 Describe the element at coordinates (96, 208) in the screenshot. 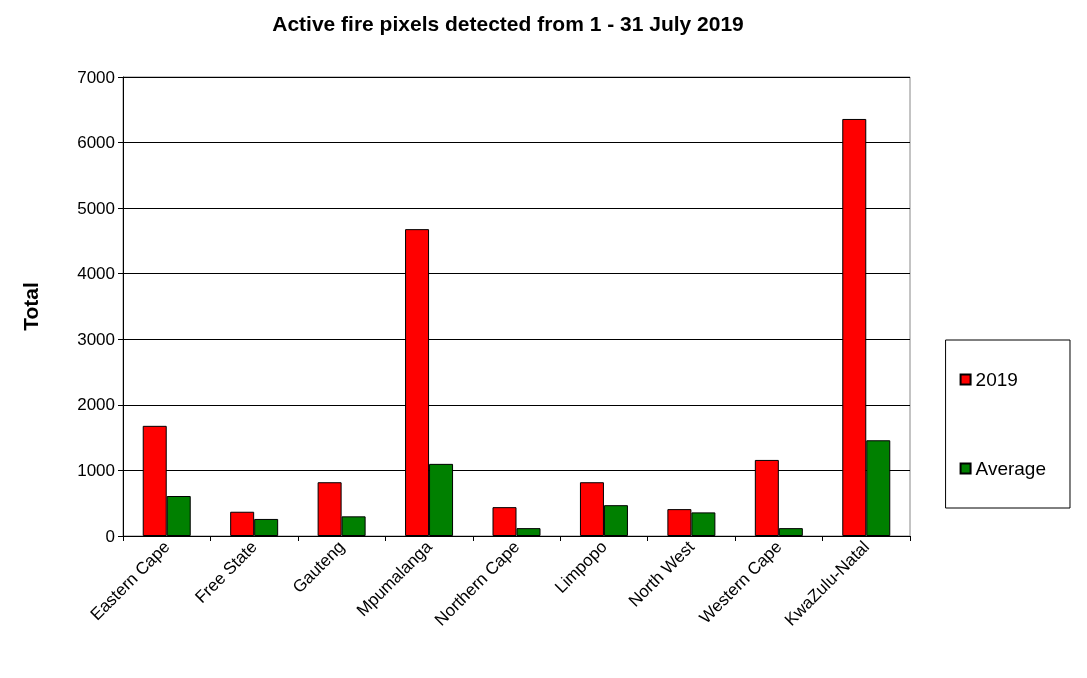

I see `y-tick-label: 5000` at that location.